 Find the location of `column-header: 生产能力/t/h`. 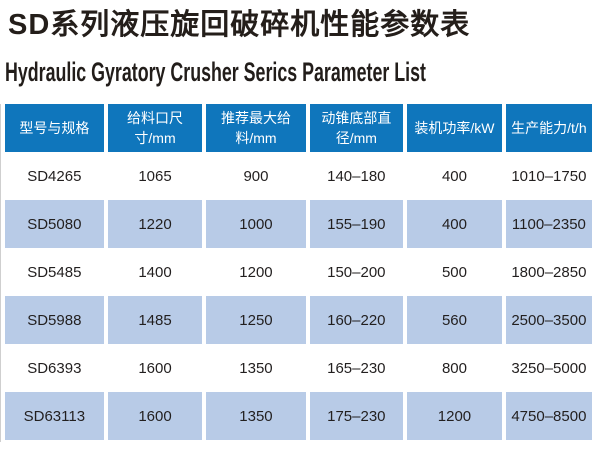

column-header: 生产能力/t/h is located at coordinates (548, 128).